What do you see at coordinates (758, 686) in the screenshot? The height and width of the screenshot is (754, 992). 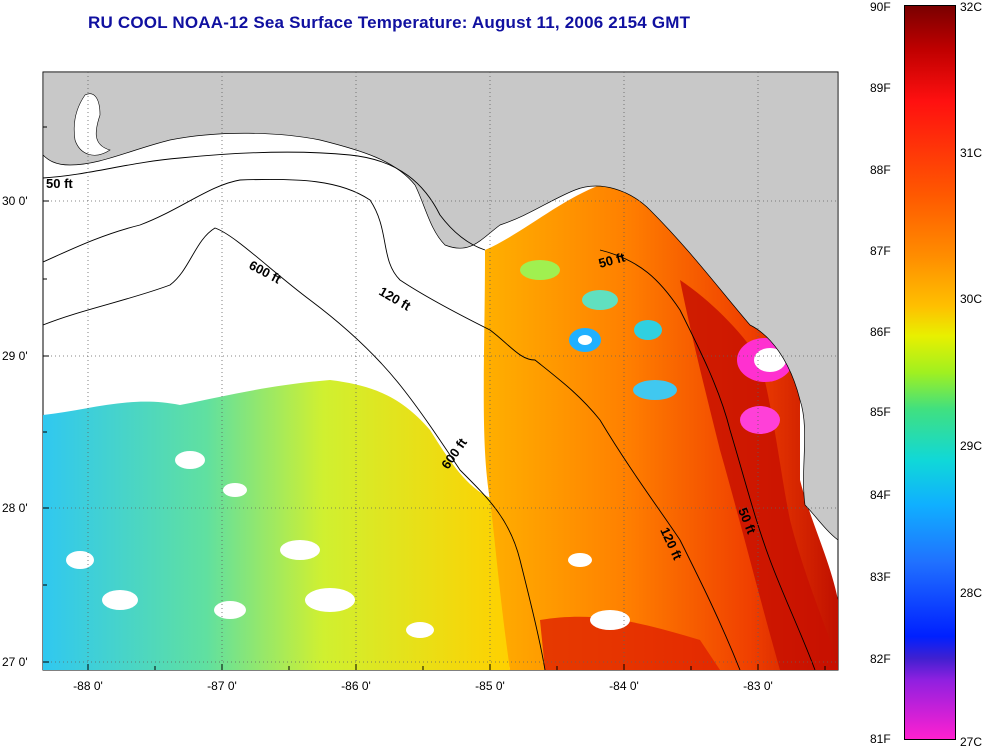 I see `lon-label-83: -83 0'` at bounding box center [758, 686].